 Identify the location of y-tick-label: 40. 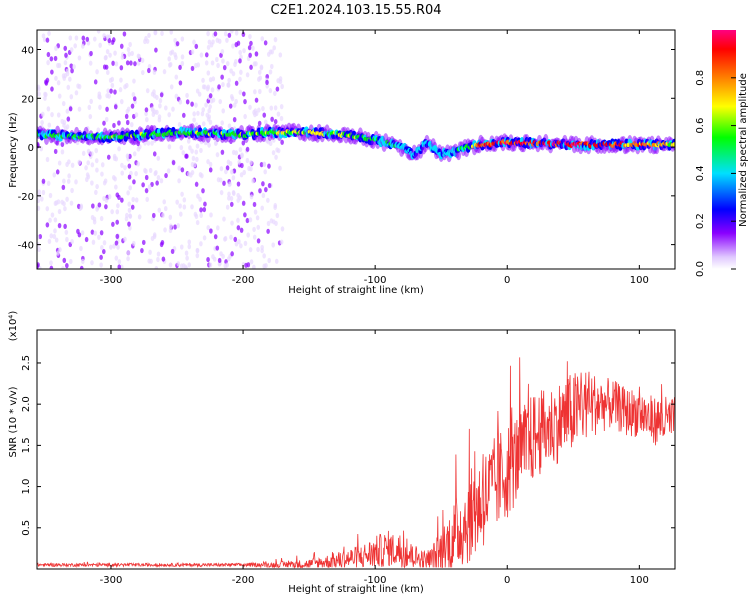
(27, 51).